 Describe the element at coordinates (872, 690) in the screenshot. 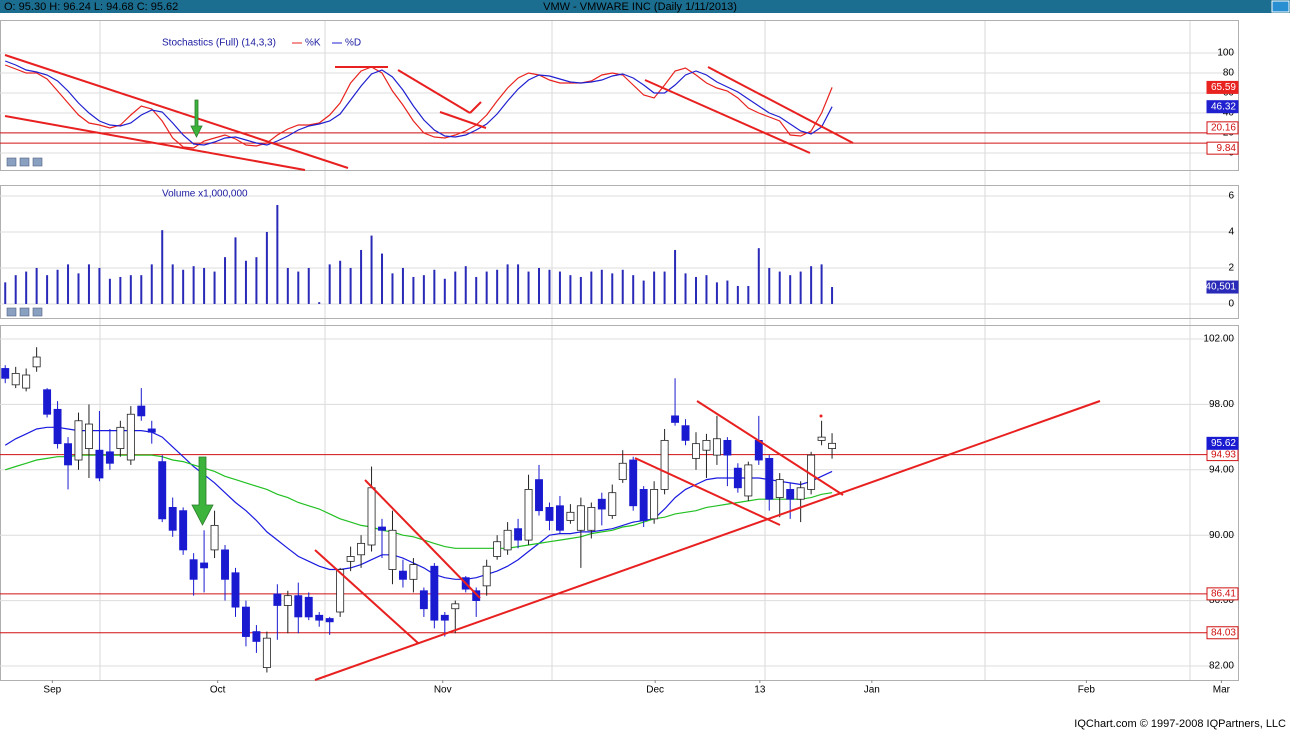

I see `x-tick-label: Jan` at that location.